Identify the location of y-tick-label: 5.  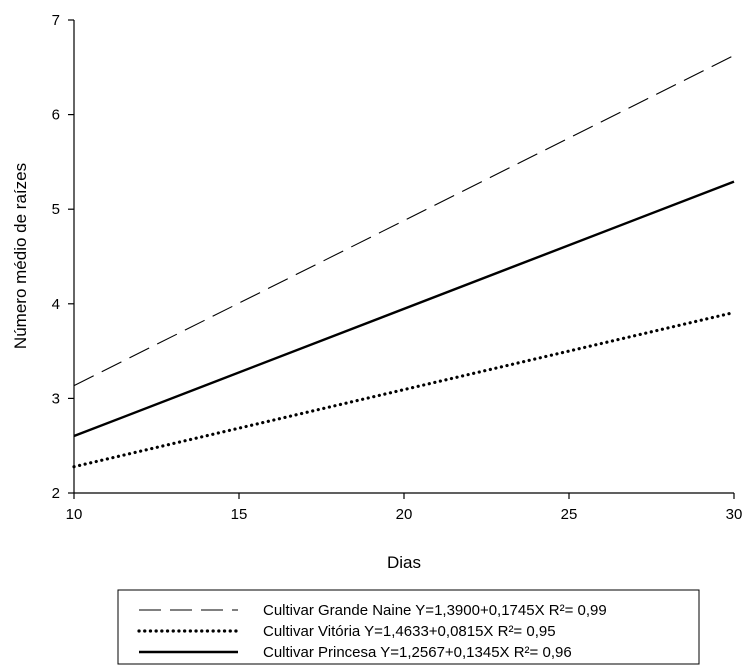
(56, 209).